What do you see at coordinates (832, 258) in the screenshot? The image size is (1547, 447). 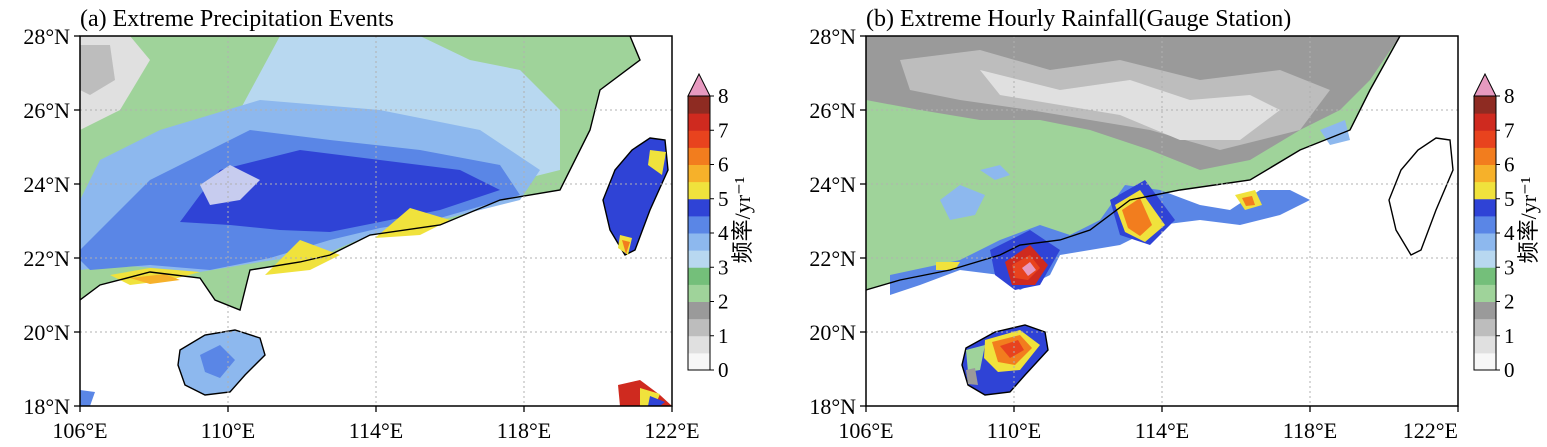 I see `panel-b-ytick: 22°N` at bounding box center [832, 258].